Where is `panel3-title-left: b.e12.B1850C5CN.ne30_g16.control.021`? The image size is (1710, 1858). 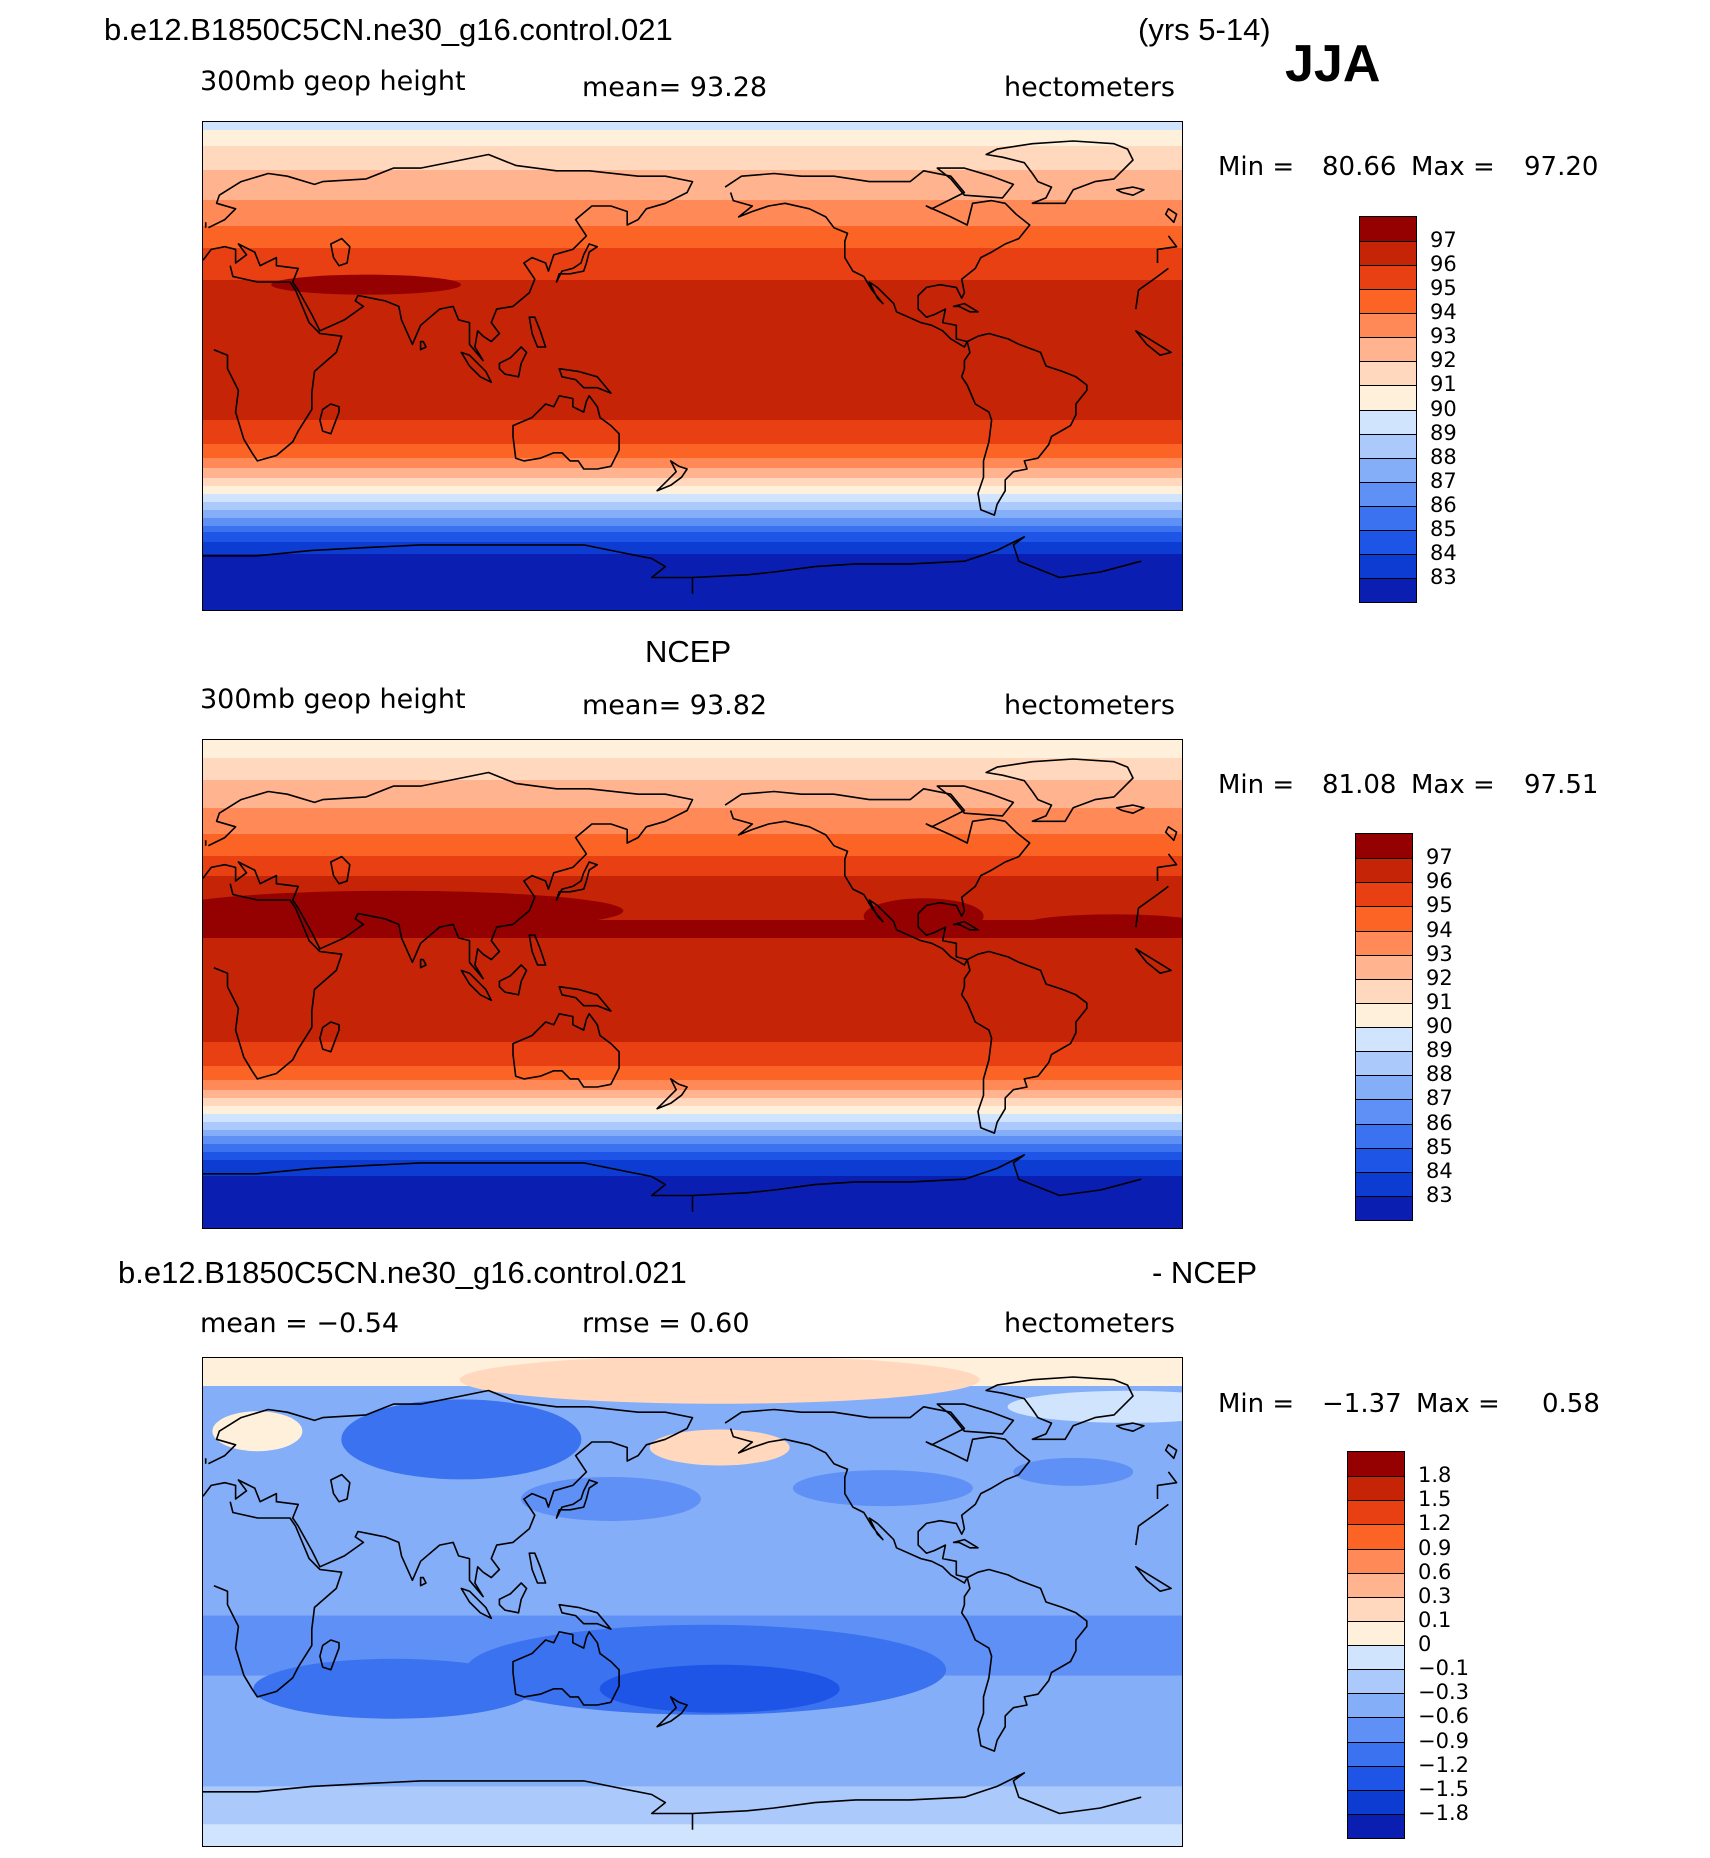
panel3-title-left: b.e12.B1850C5CN.ne30_g16.control.021 is located at coordinates (402, 1272).